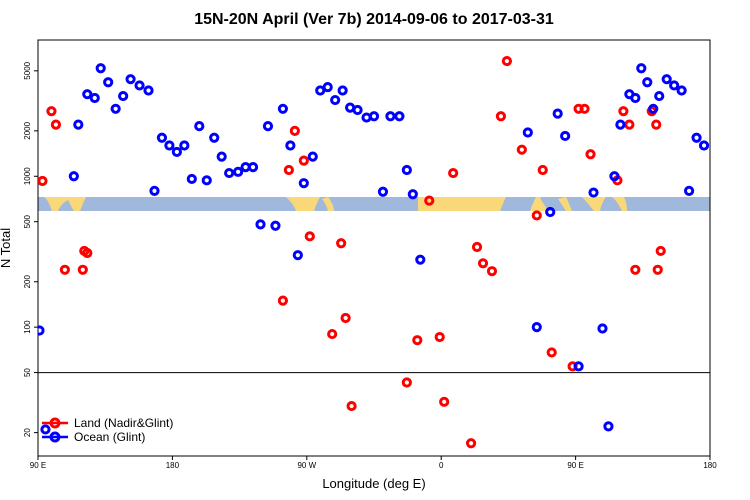 This screenshot has width=750, height=500. I want to click on map-strip, so click(374, 204).